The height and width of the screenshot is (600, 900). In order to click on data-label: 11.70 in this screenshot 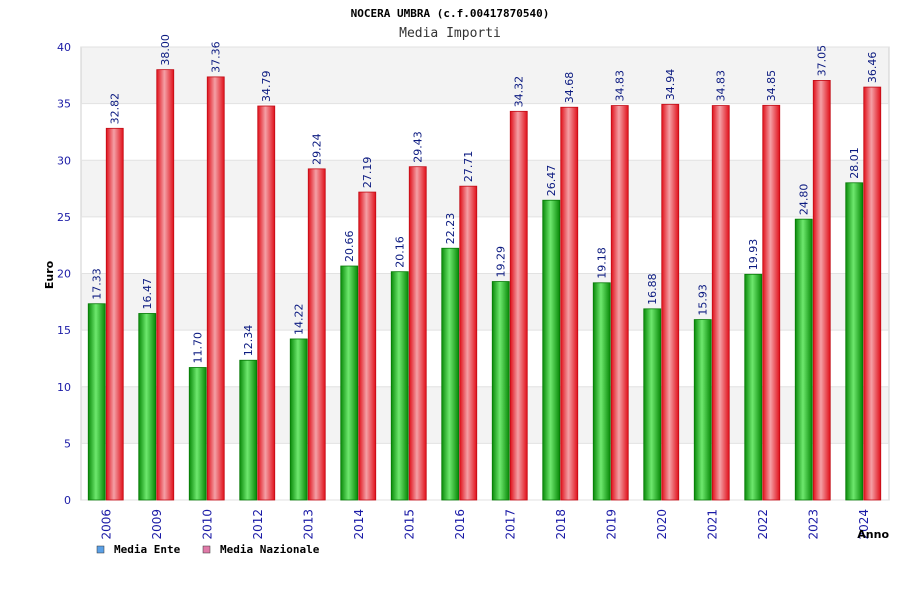, I will do `click(198, 348)`.